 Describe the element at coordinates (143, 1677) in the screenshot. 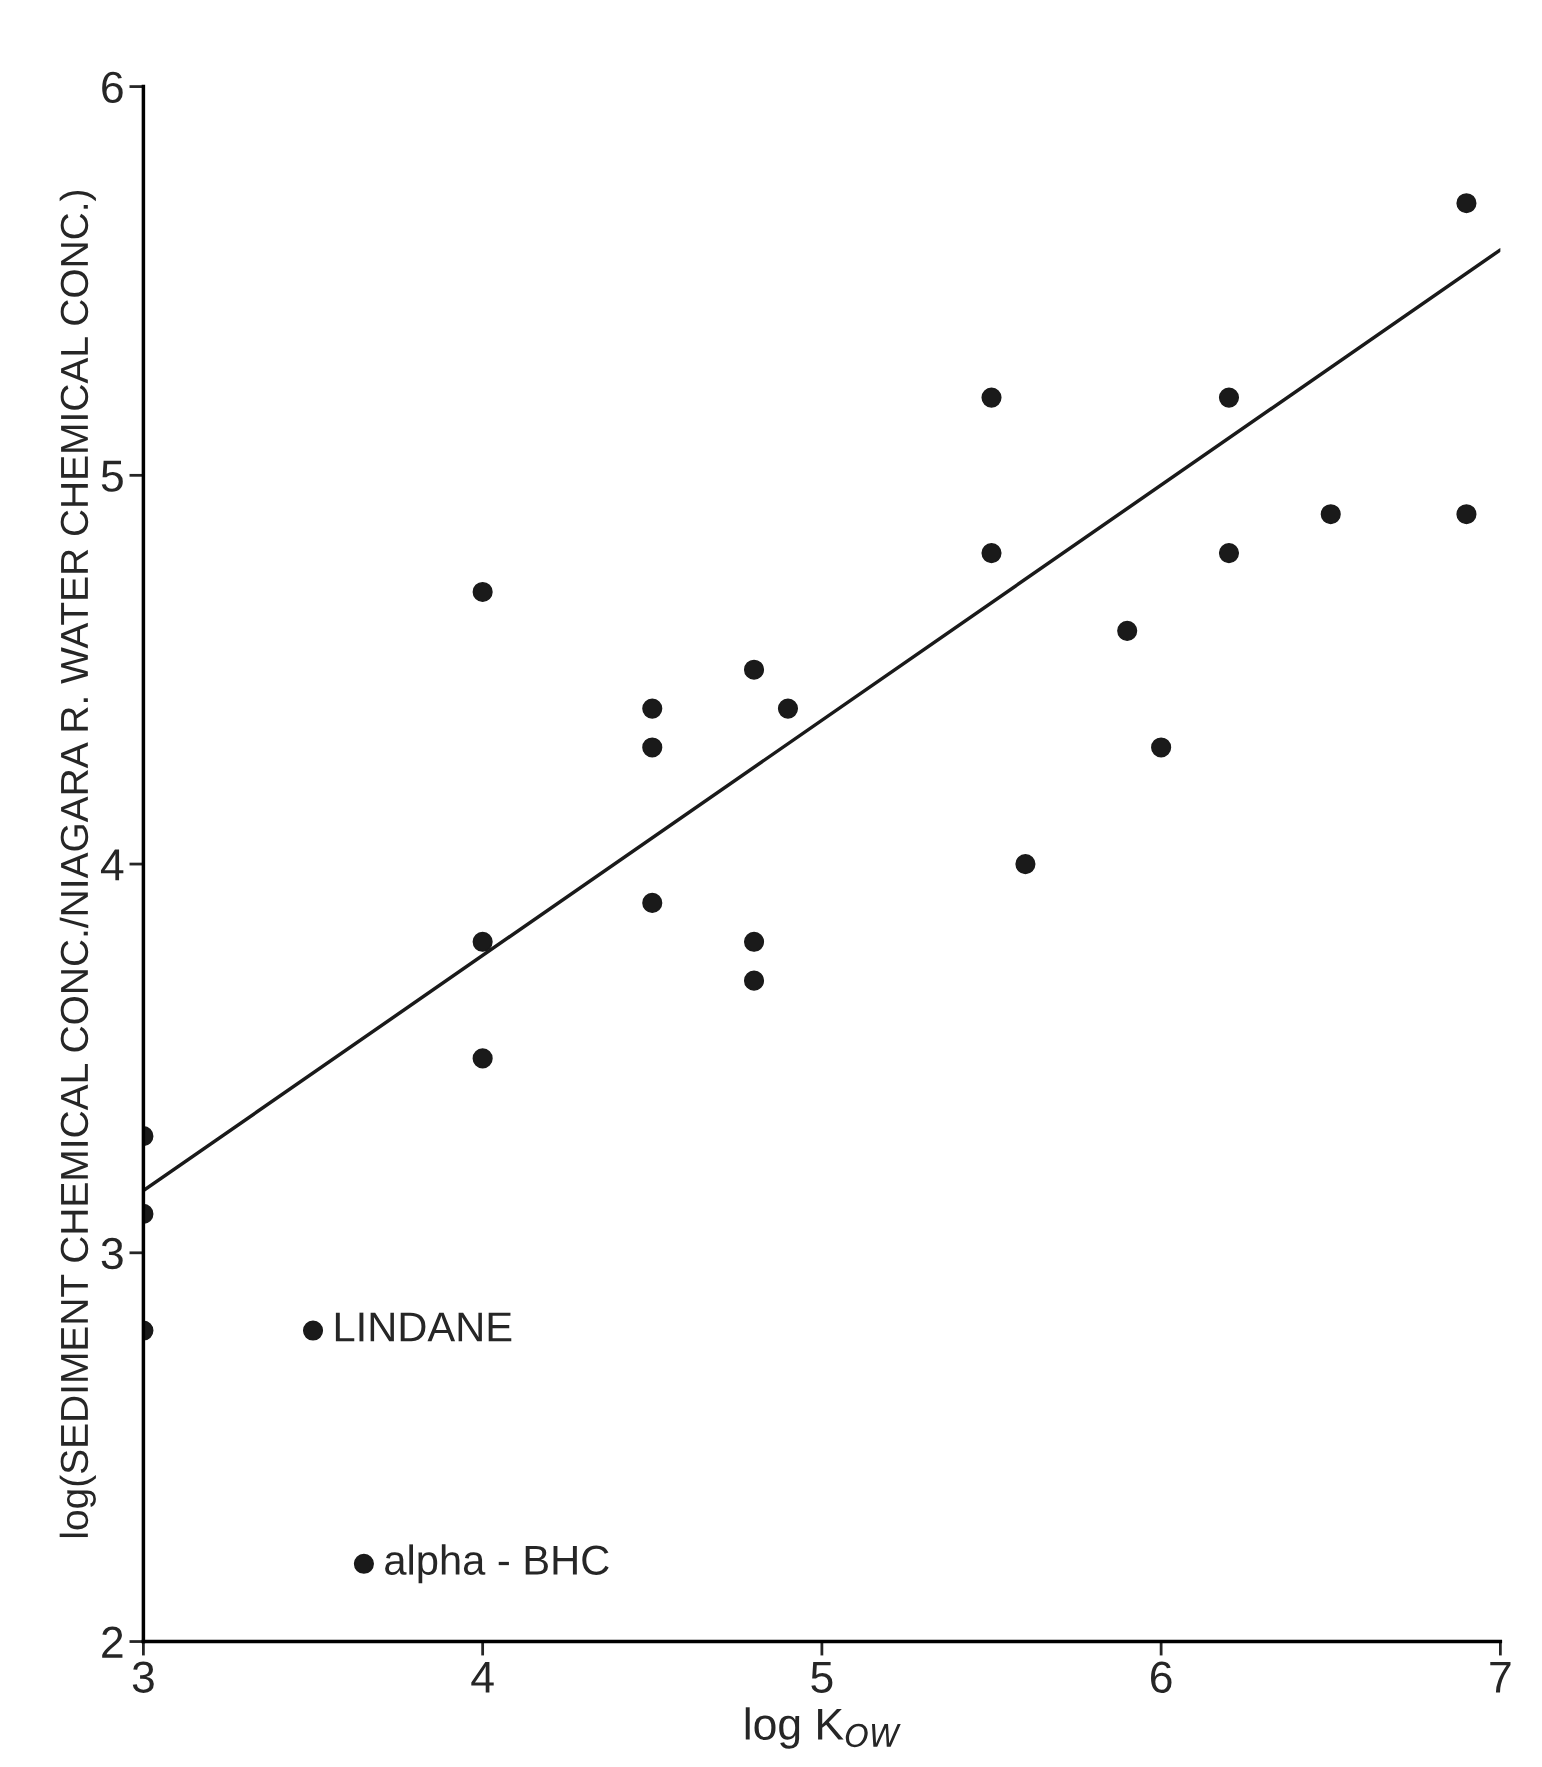

I see `x-tick-label: 3` at that location.